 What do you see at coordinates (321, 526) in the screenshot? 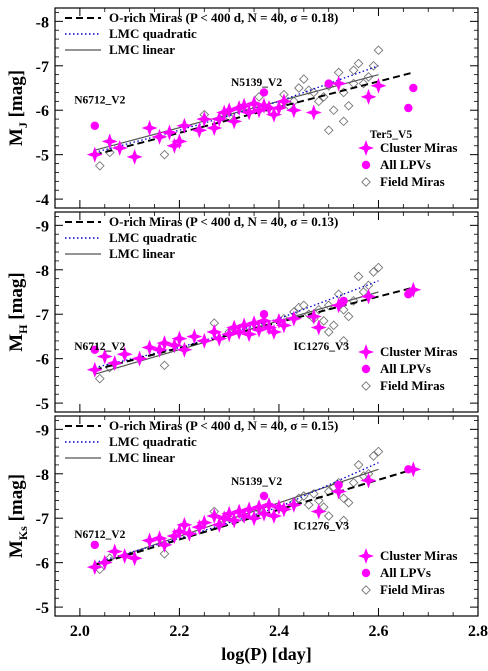
I see `star-annotation: IC1276_V3` at bounding box center [321, 526].